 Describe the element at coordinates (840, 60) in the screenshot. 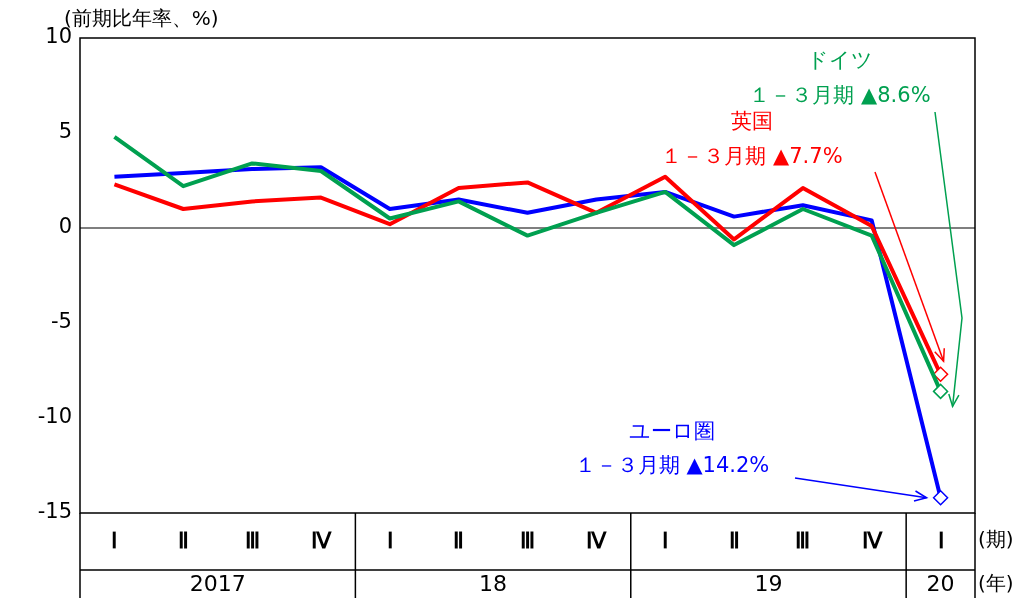

I see `text: ドイツ` at that location.